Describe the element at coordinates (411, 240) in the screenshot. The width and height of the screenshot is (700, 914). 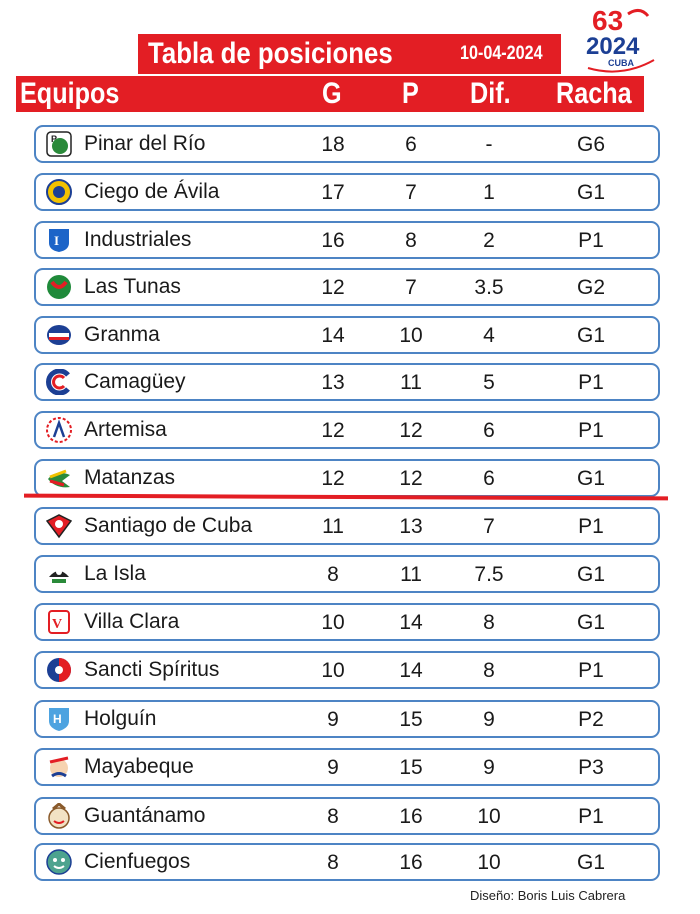
I see `losses-value: 8` at that location.